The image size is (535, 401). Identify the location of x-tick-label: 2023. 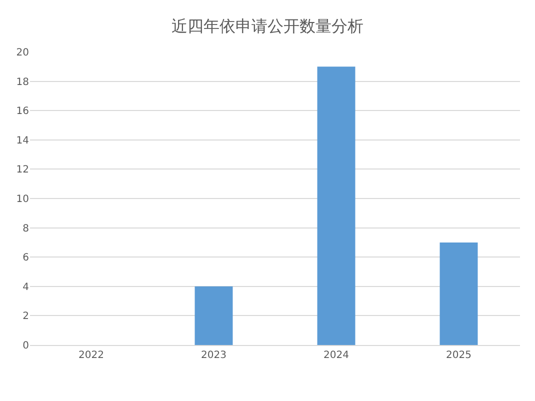
(213, 355).